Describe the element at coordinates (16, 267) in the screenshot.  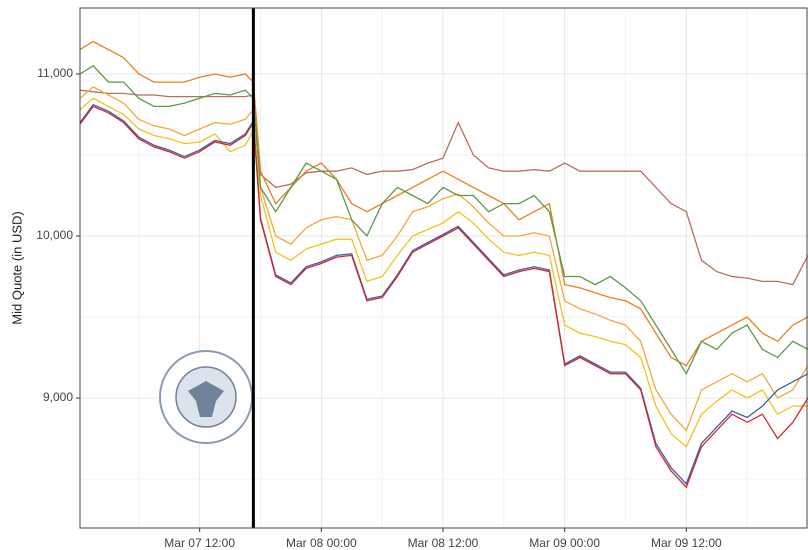
I see `y-axis-label: Mid Quote (in USD)` at that location.